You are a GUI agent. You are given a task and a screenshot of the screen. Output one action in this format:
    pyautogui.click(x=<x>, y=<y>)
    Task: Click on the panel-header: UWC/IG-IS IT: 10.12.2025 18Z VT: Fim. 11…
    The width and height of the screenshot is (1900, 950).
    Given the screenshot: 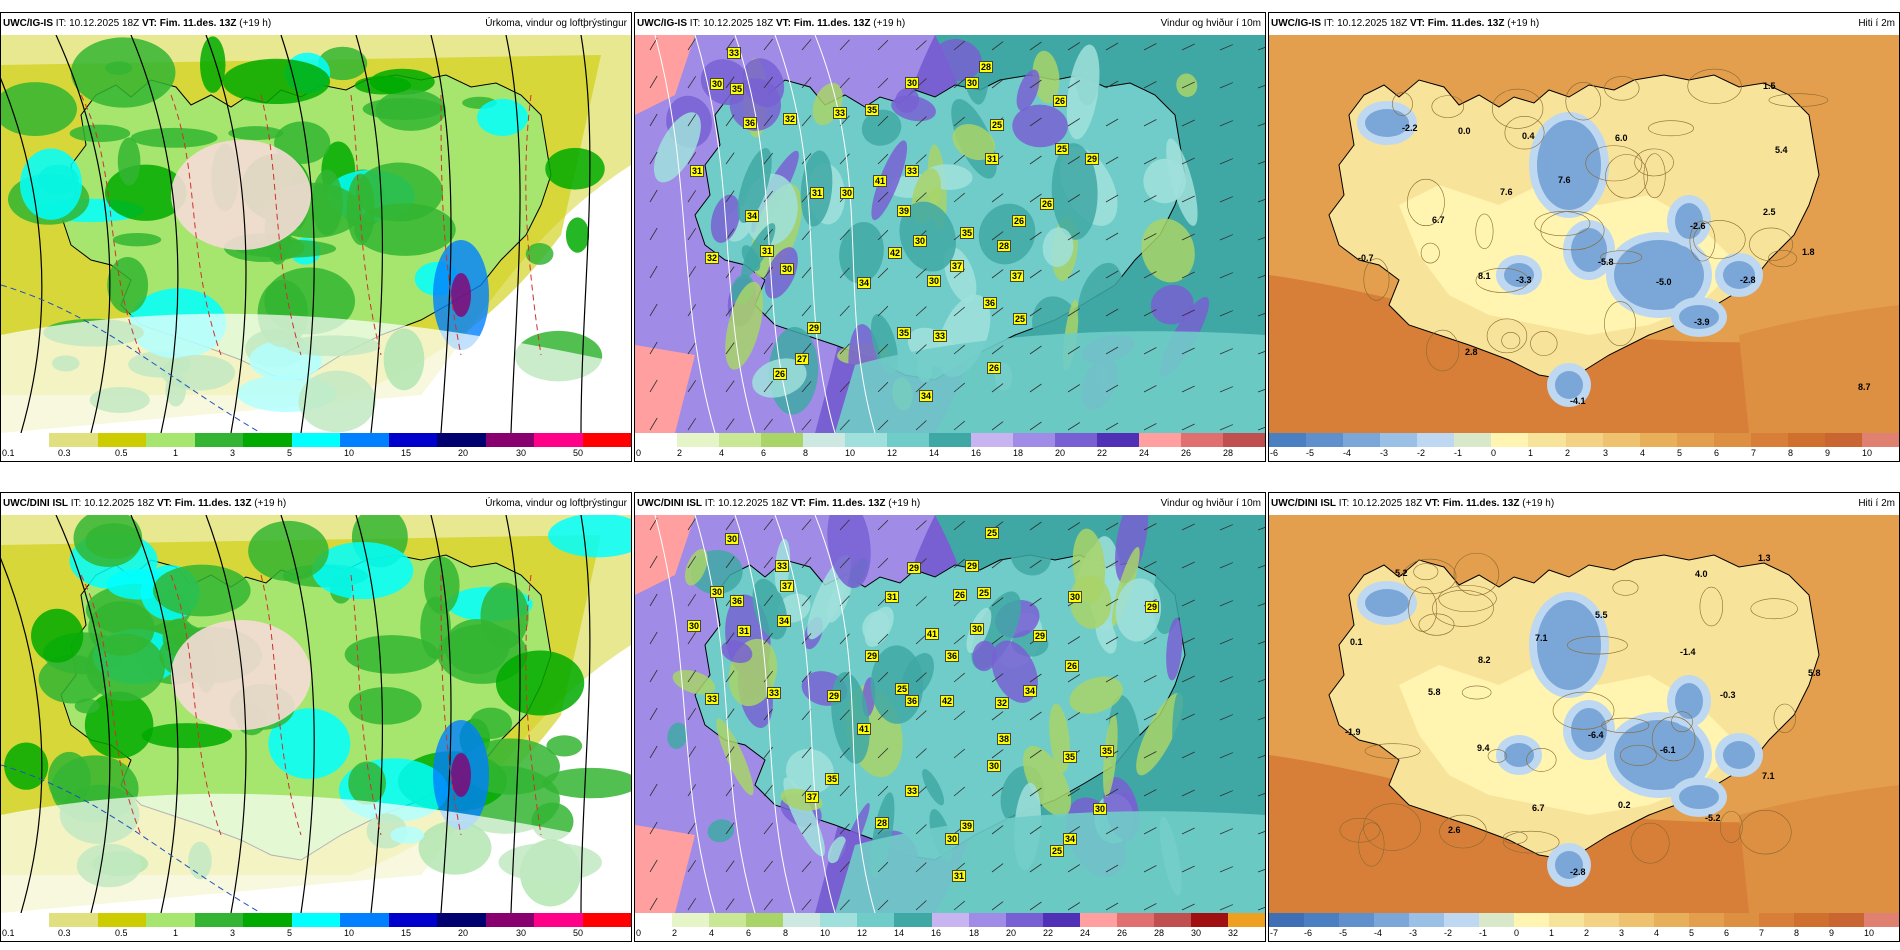 What is the action you would take?
    pyautogui.click(x=316, y=24)
    